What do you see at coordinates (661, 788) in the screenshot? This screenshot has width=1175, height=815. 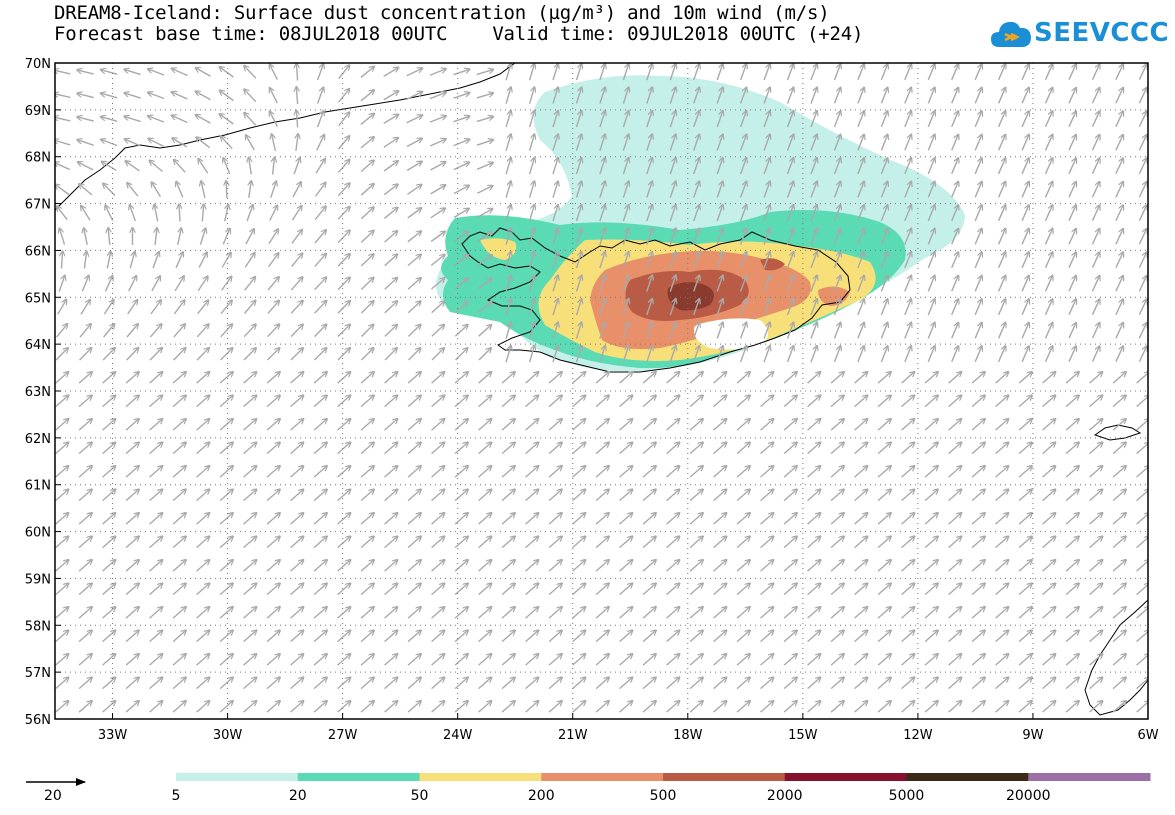 I see `concentration-colorbar: 5 20 50 200 500 2000 5000 20000` at bounding box center [661, 788].